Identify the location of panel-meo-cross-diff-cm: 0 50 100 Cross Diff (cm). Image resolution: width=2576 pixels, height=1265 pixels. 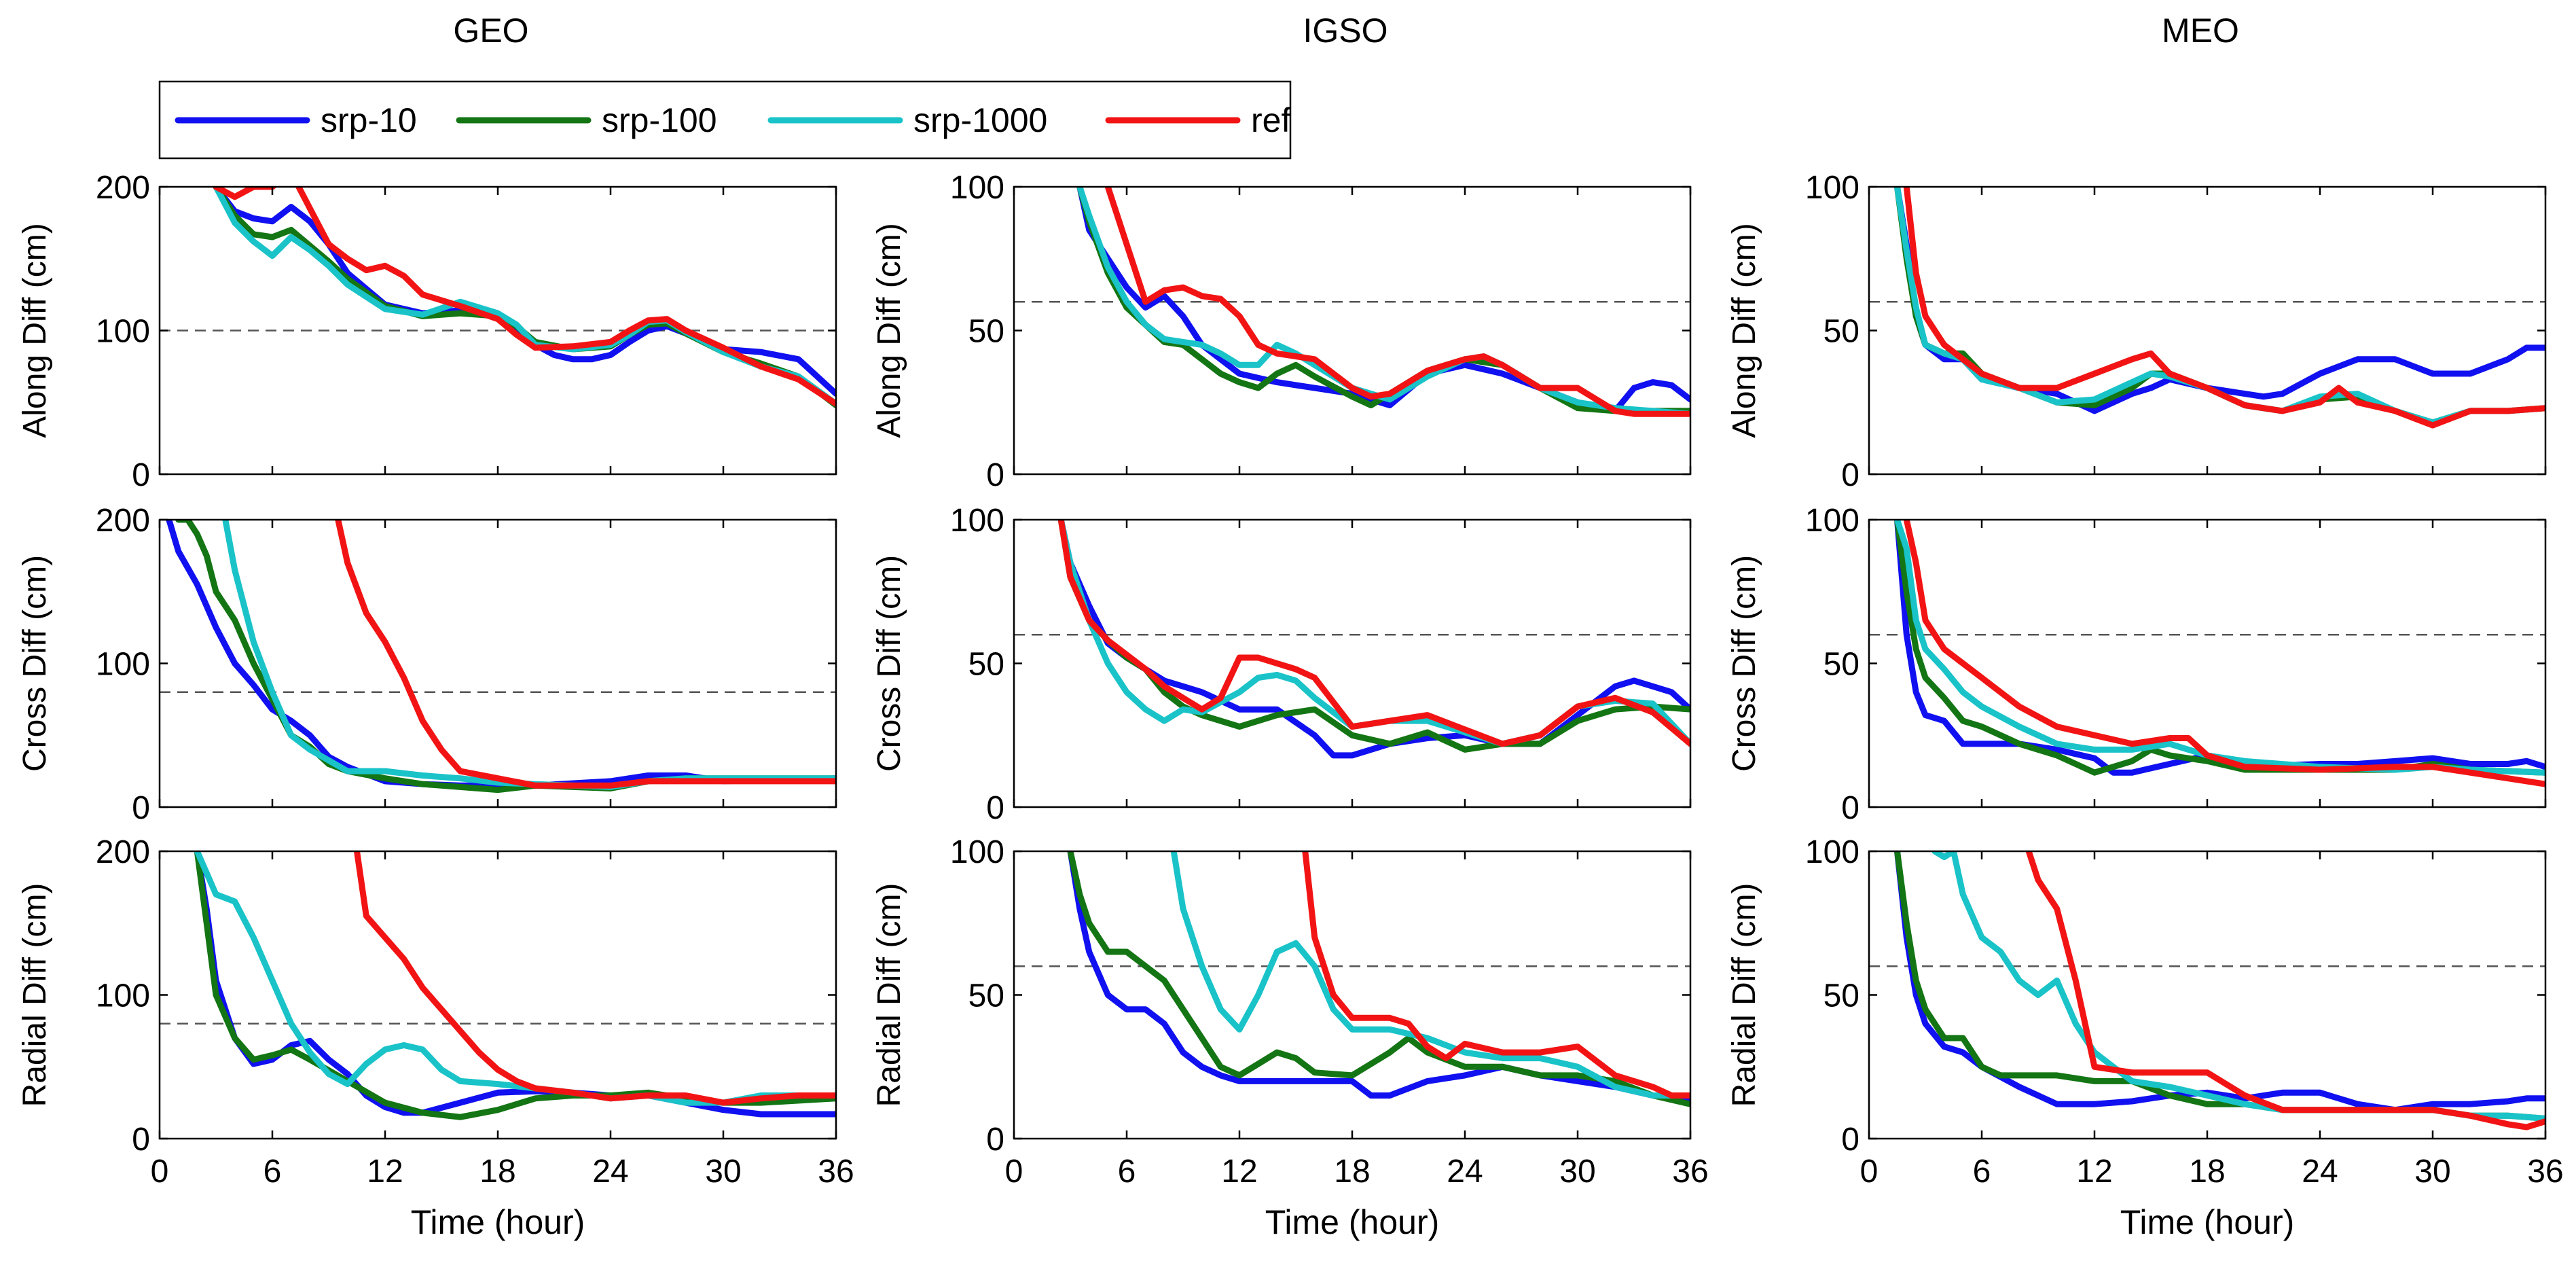
(2136, 664).